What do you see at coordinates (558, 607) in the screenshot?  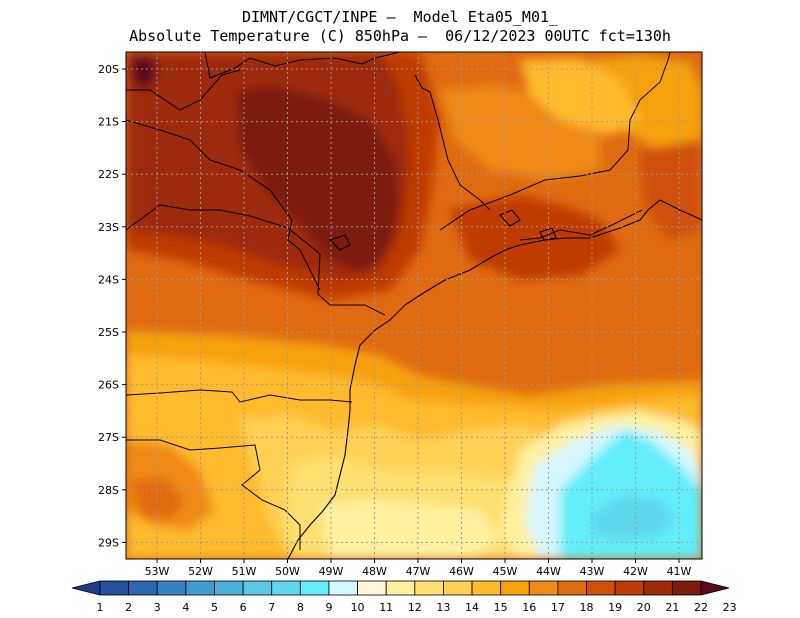 I see `colorbar-label: 17` at bounding box center [558, 607].